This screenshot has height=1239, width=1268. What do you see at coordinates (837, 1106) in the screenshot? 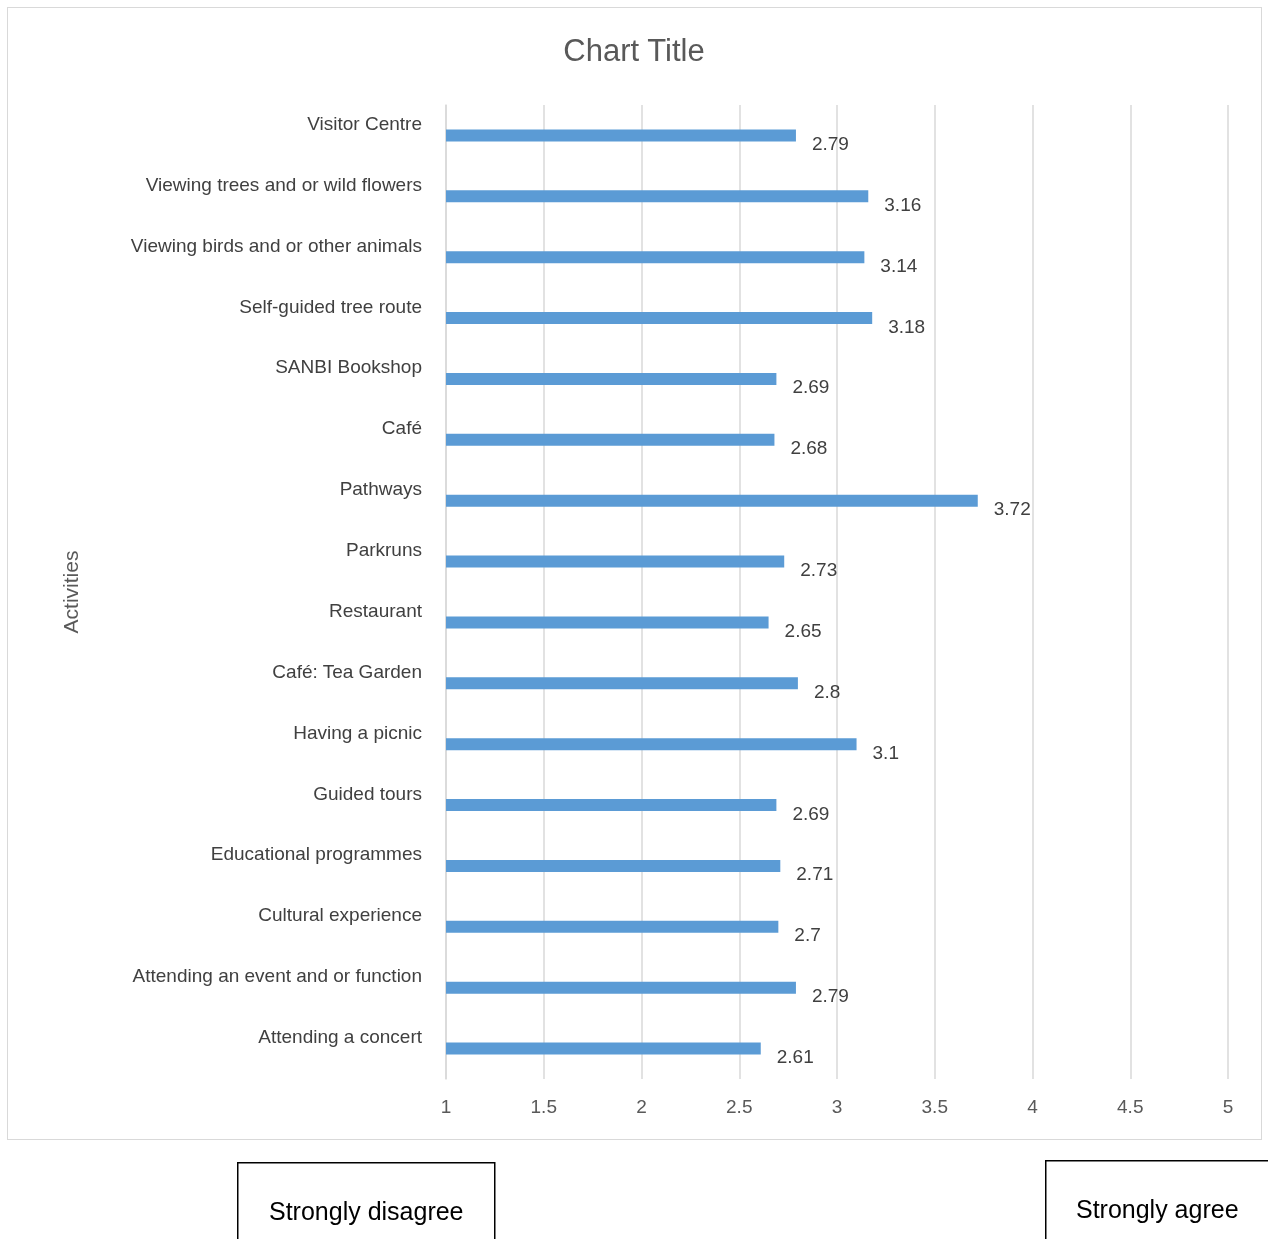
I see `x-tick-label: 3` at bounding box center [837, 1106].